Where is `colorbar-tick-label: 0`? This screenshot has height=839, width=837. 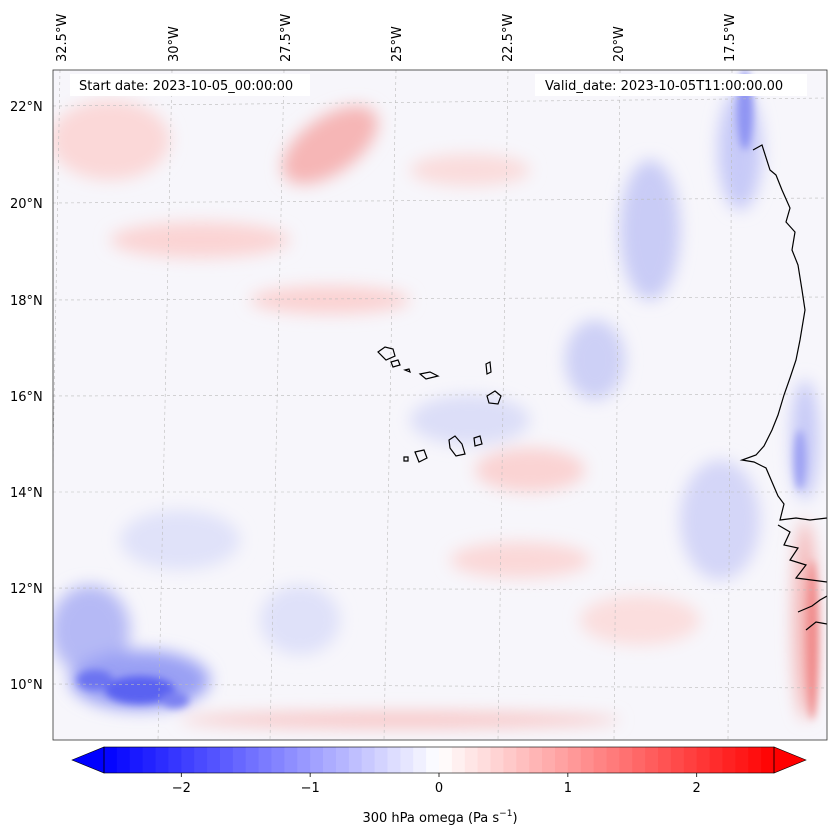 colorbar-tick-label: 0 is located at coordinates (439, 788).